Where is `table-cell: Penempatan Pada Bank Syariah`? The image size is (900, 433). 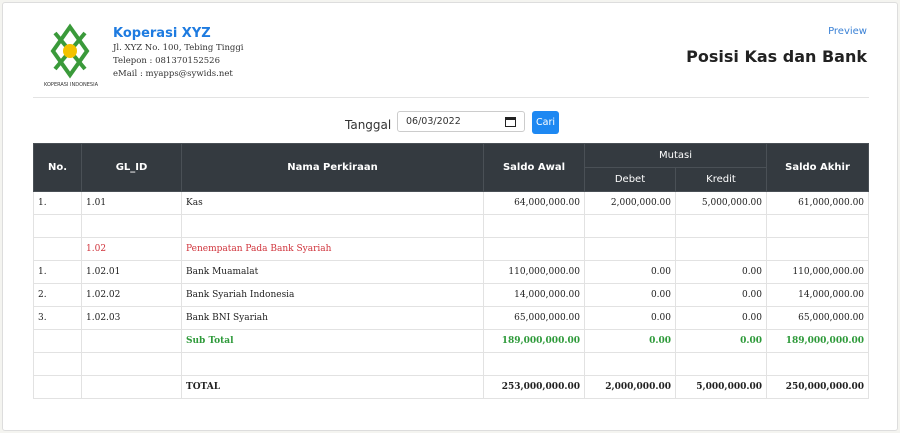 table-cell: Penempatan Pada Bank Syariah is located at coordinates (332, 249).